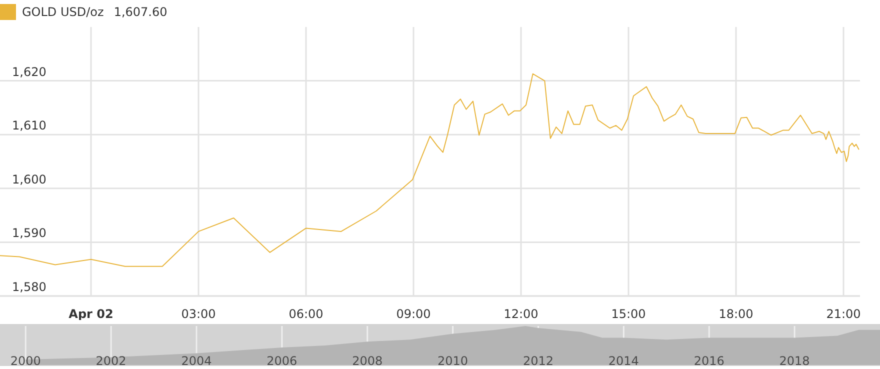 This screenshot has height=369, width=880. I want to click on y-tick-label: 1,620, so click(29, 71).